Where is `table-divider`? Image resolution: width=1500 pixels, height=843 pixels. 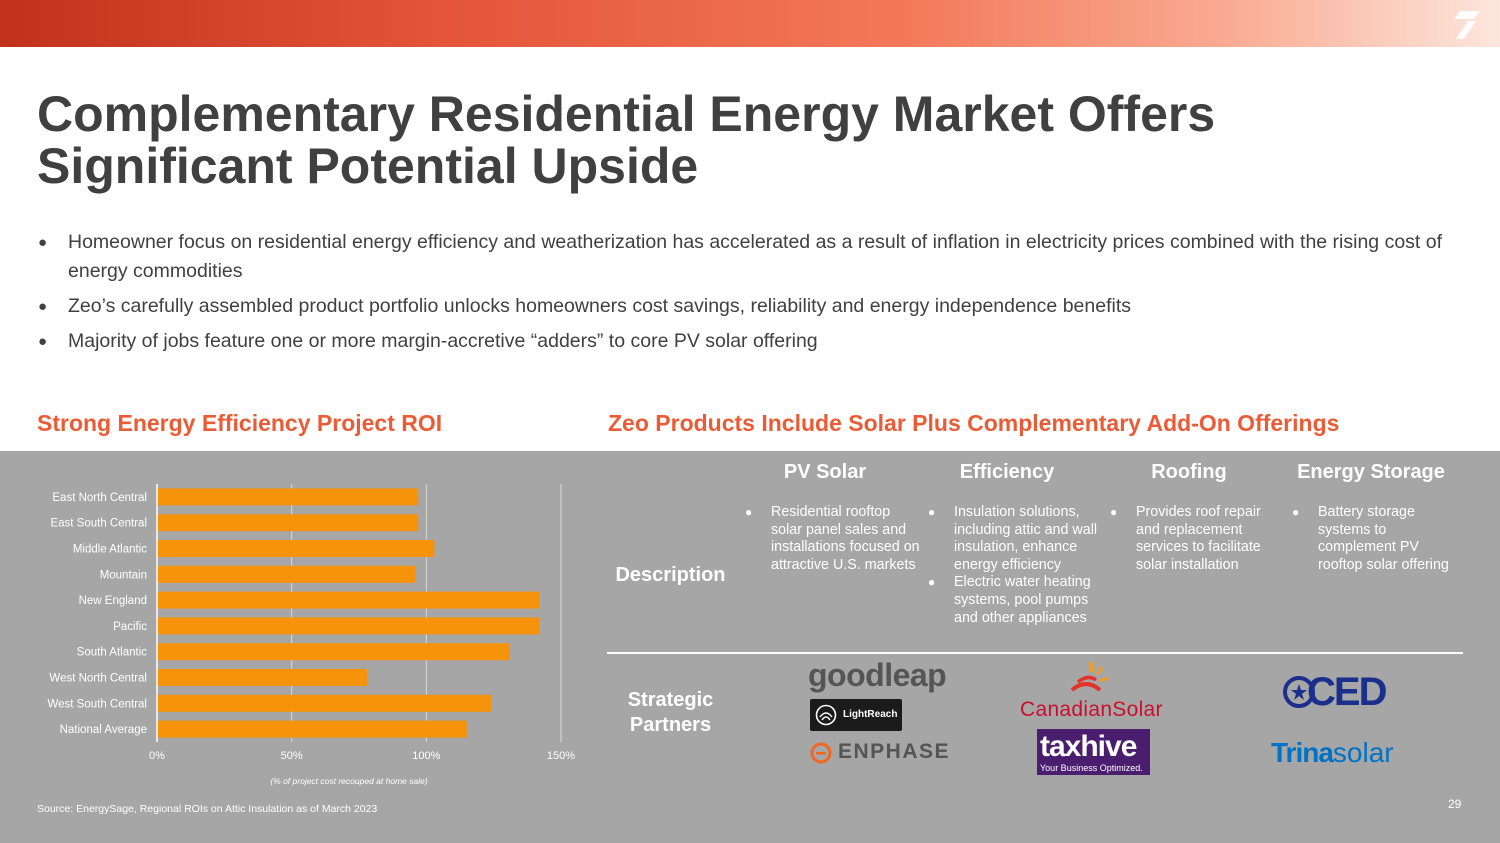 table-divider is located at coordinates (1035, 653).